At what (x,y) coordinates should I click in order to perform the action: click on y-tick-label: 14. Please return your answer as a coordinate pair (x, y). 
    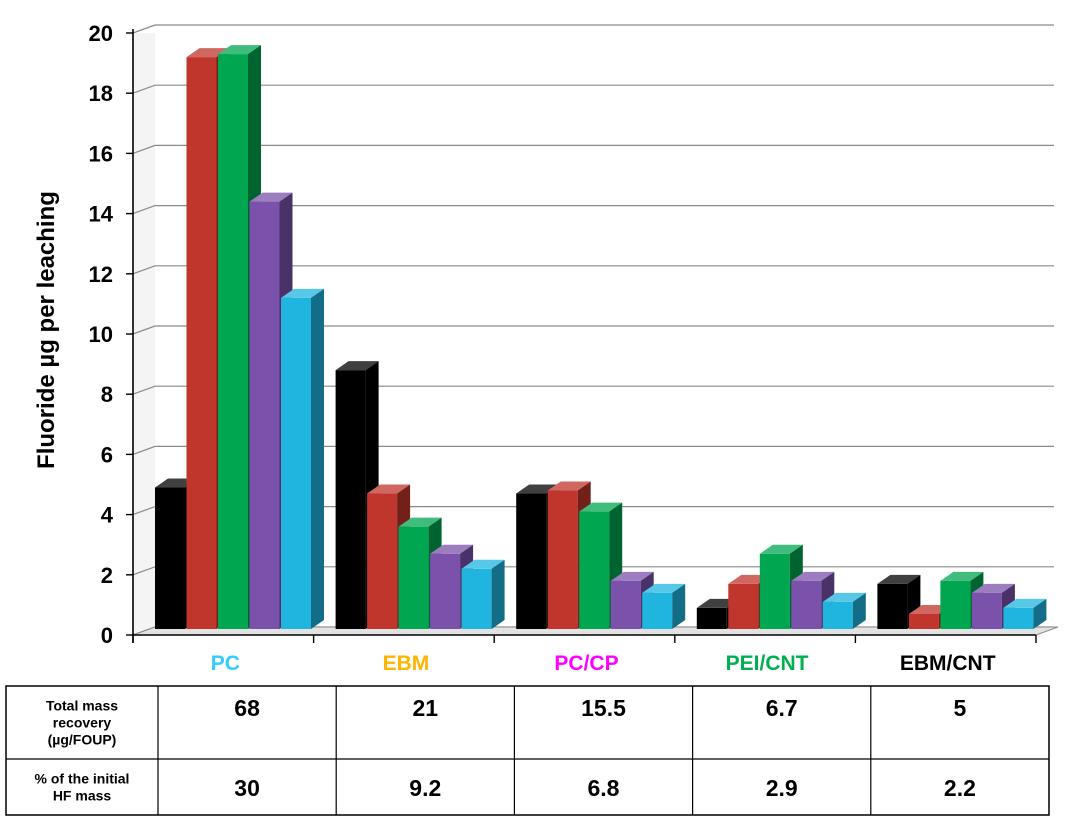
    Looking at the image, I should click on (101, 214).